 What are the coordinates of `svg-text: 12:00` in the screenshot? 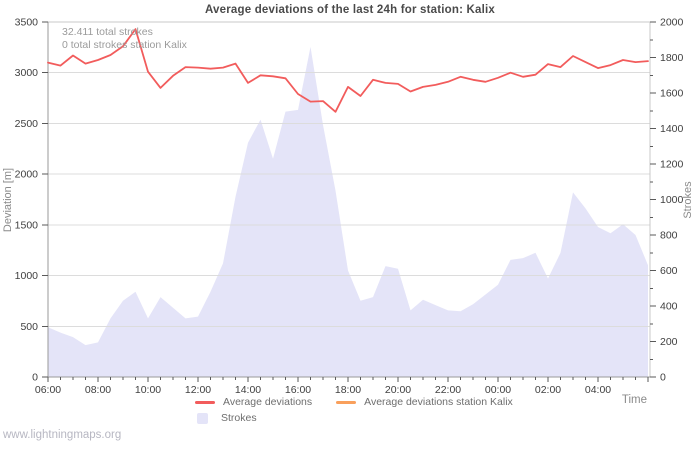 It's located at (198, 390).